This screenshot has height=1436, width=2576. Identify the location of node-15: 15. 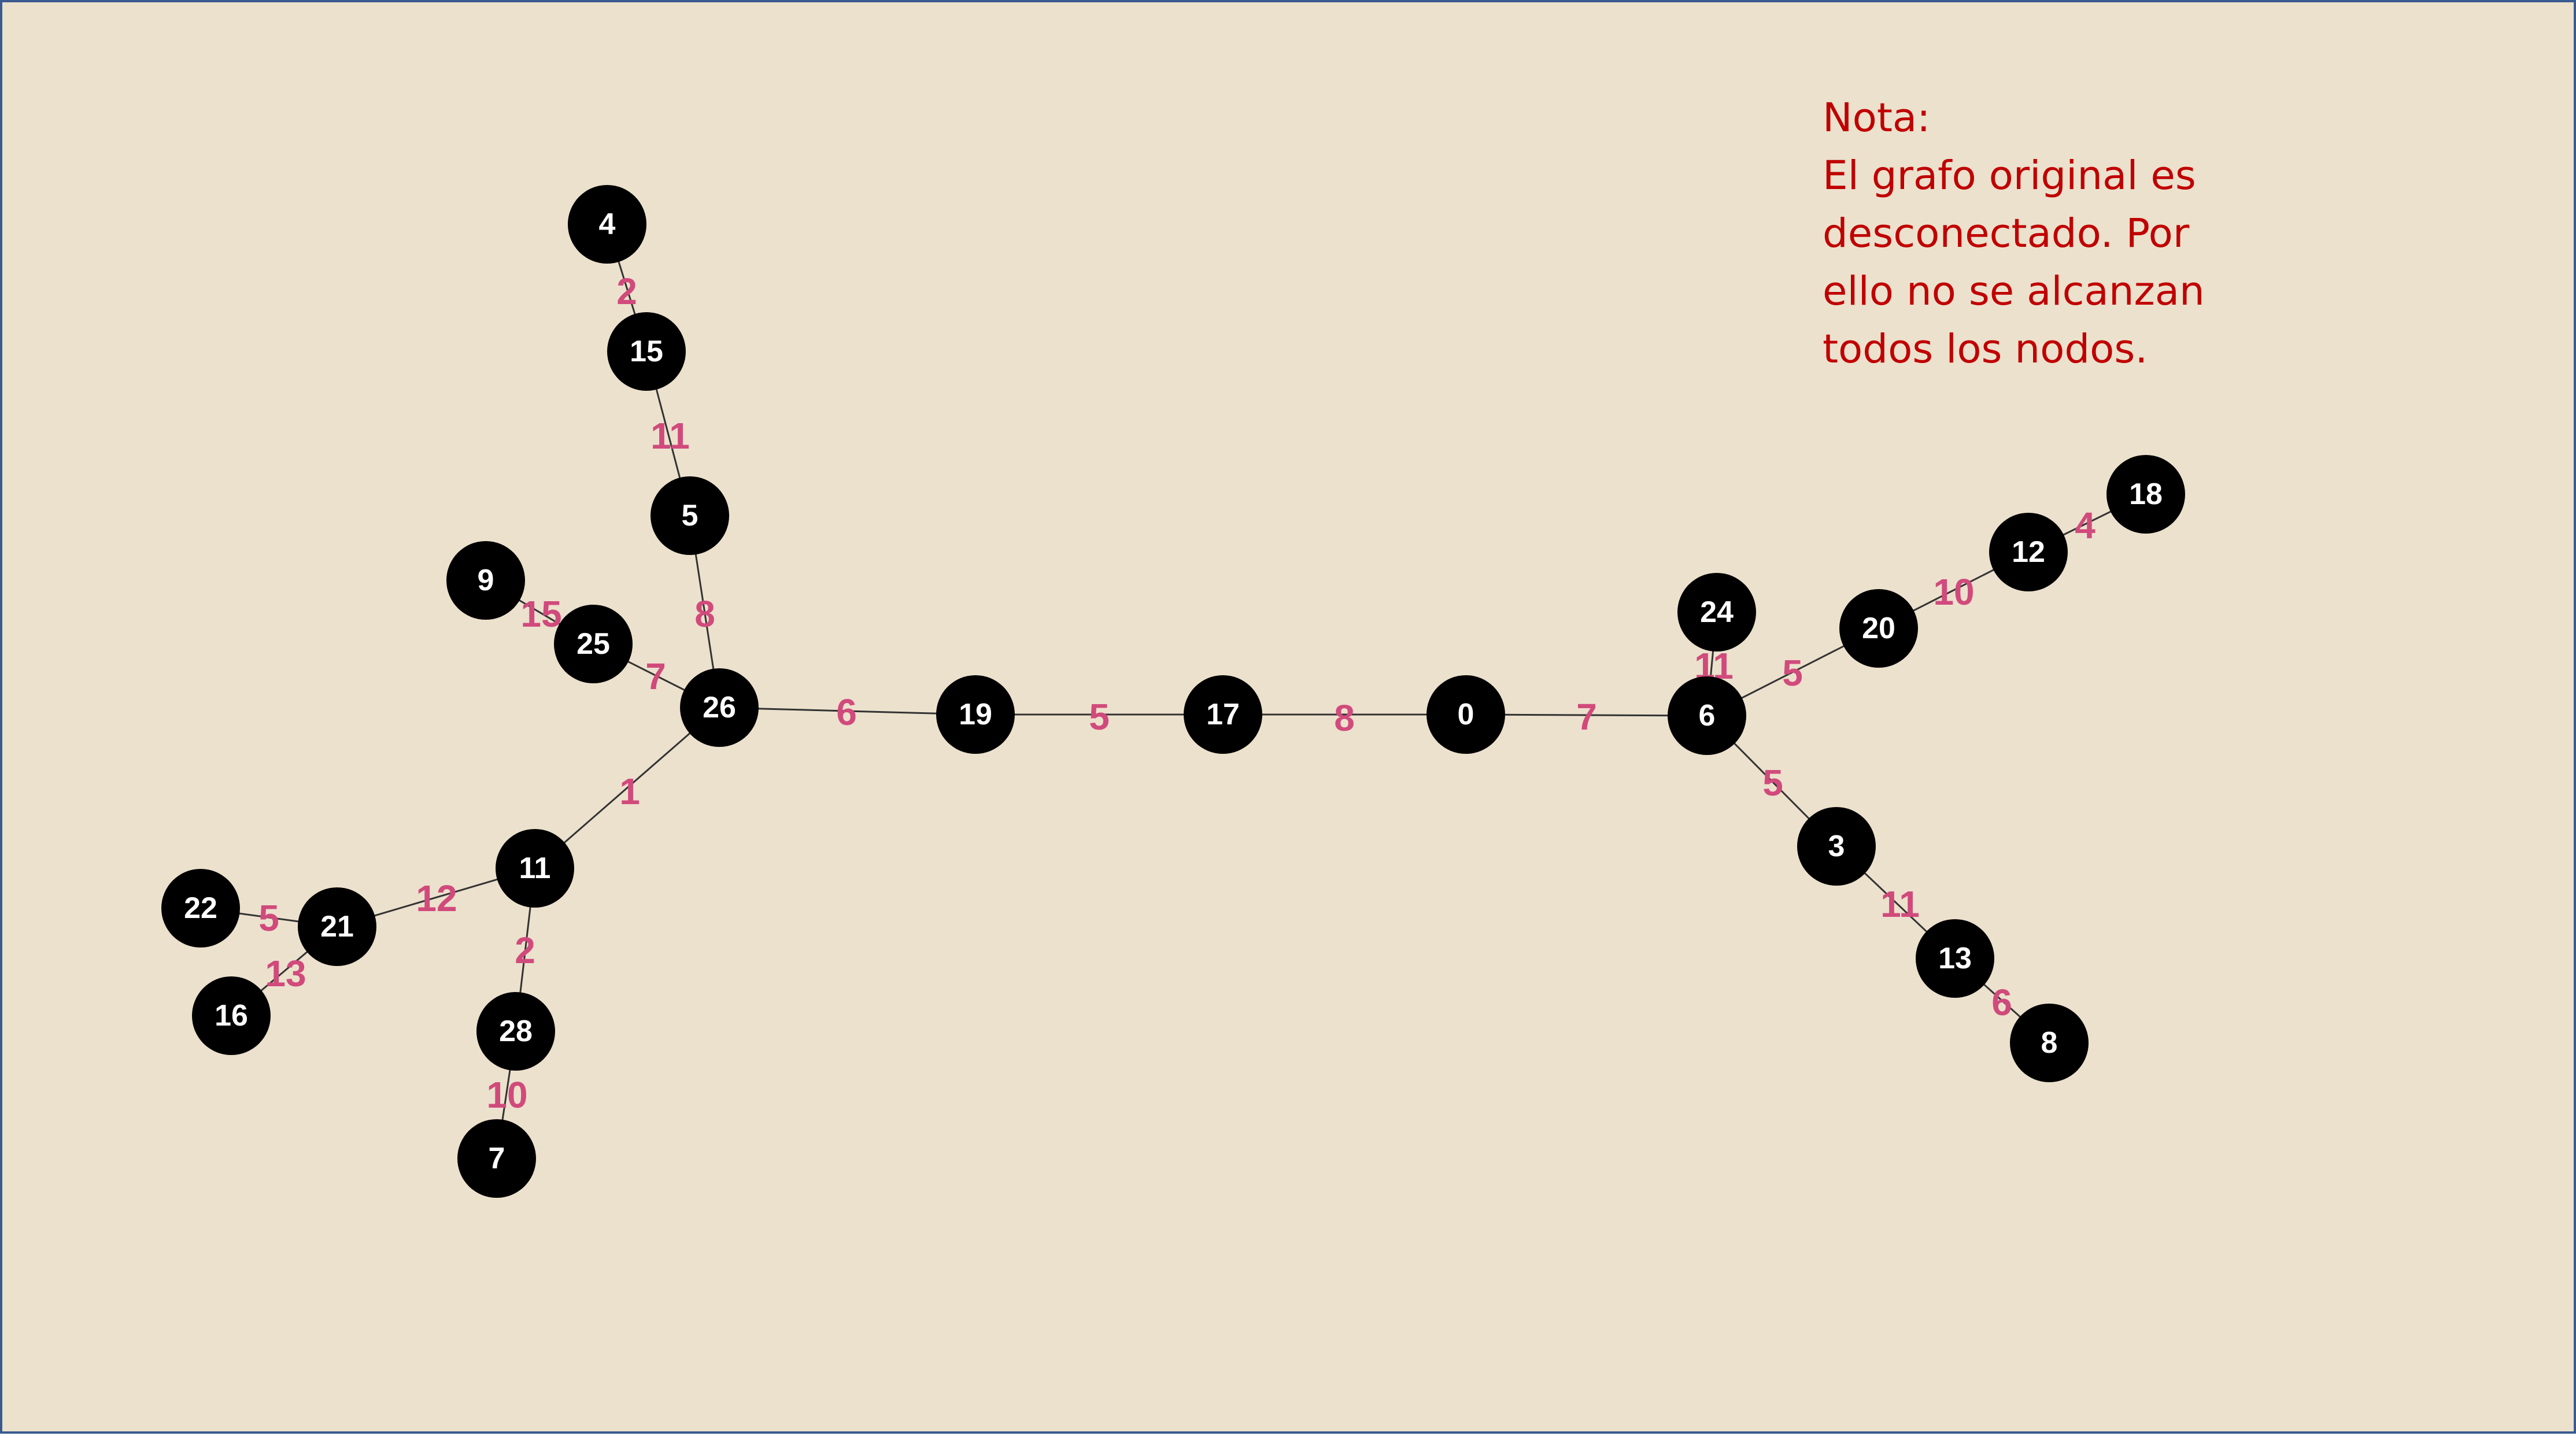
(646, 351).